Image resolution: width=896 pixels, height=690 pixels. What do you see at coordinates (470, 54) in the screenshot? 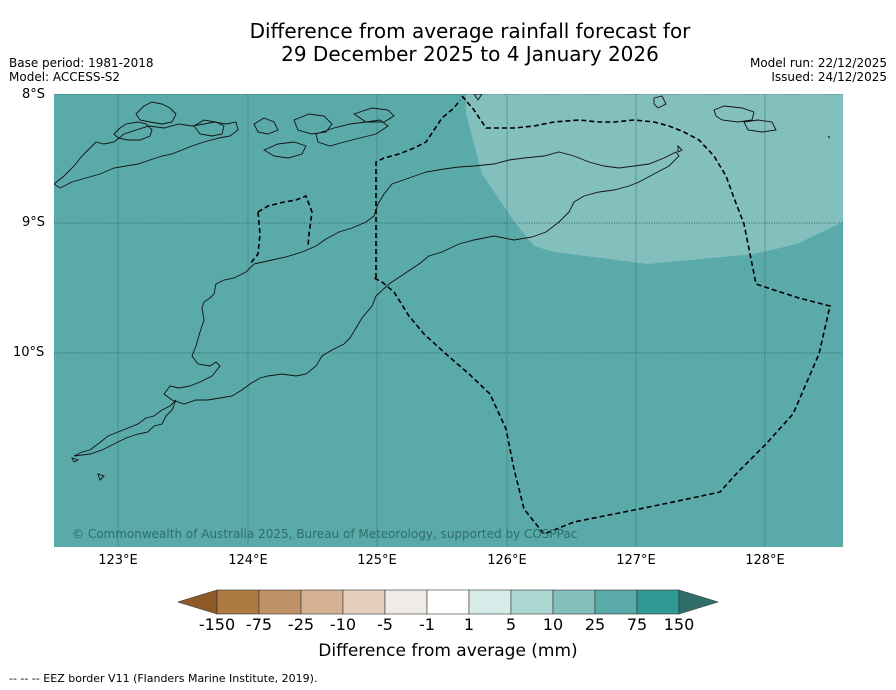
I see `title-line-2: 29 December 2025 to 4 January 2026` at bounding box center [470, 54].